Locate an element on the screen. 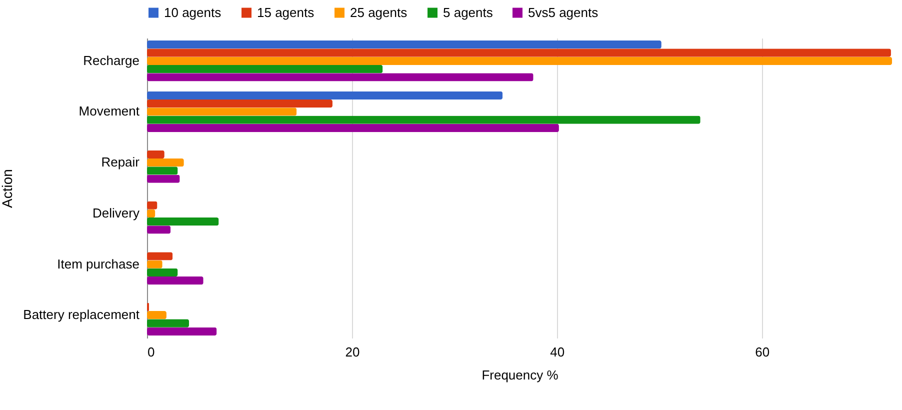 Image resolution: width=902 pixels, height=410 pixels. legend-label: 25 agents is located at coordinates (379, 12).